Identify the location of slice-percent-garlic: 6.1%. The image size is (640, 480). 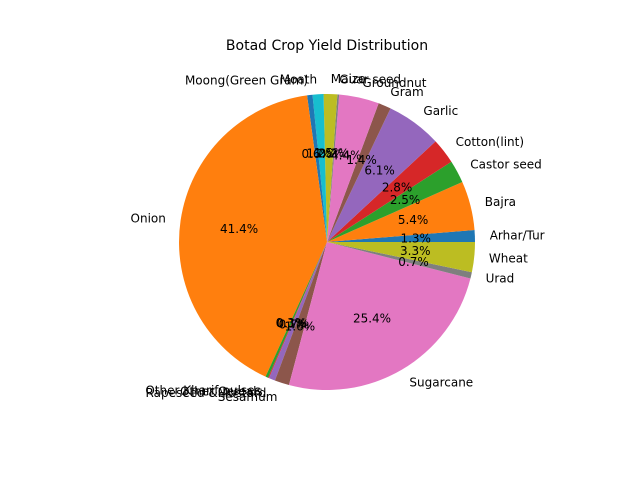
(379, 170).